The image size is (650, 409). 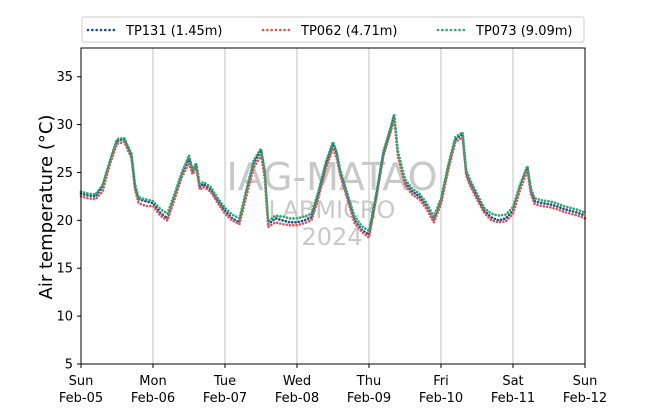 I want to click on y-axis: 5 10 15 20 25 30 35, so click(x=68, y=221).